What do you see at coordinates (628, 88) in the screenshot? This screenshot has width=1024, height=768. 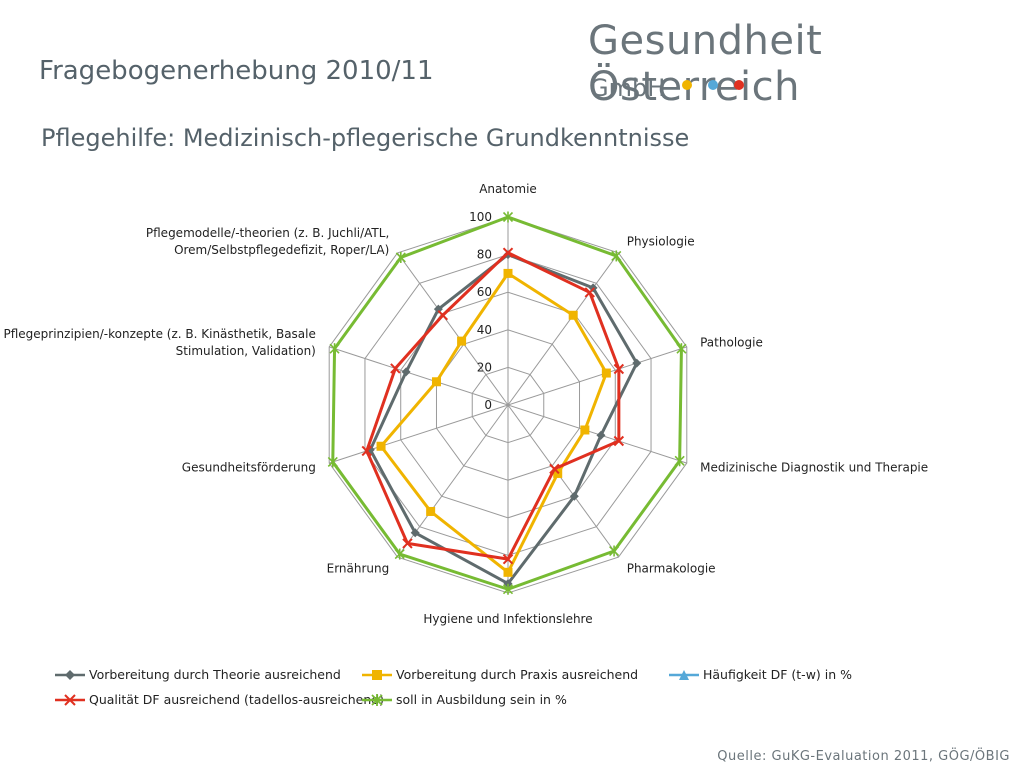 I see `logo-sub: GmbH` at bounding box center [628, 88].